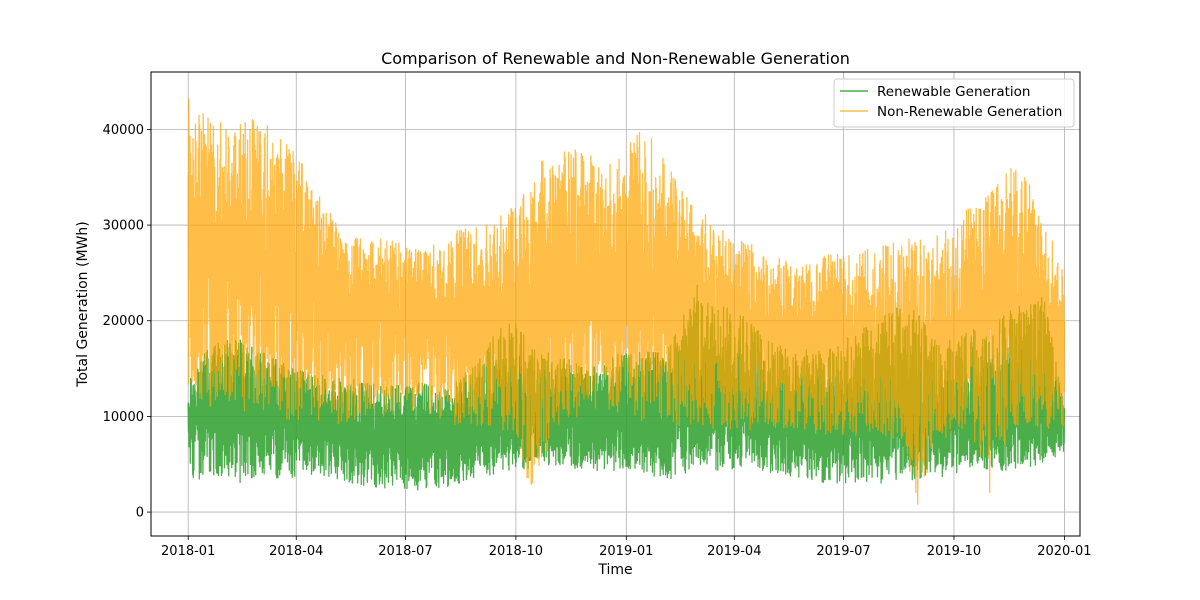 The width and height of the screenshot is (1200, 600). Describe the element at coordinates (969, 112) in the screenshot. I see `legend-label-1: Non-Renewable Generation` at that location.